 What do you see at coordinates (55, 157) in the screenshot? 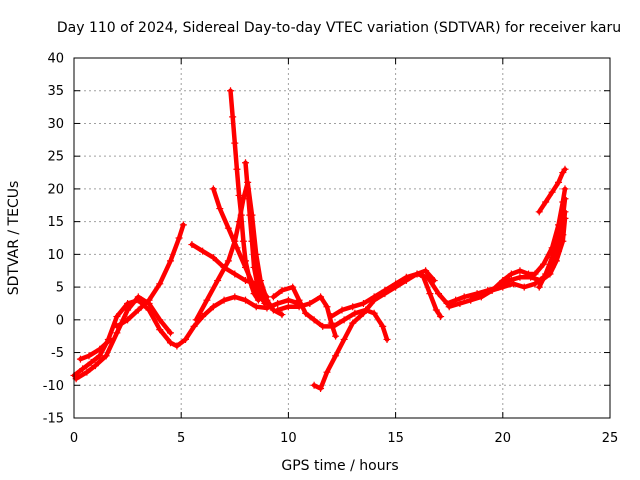
I see `y-tick-label: 25` at bounding box center [55, 157].